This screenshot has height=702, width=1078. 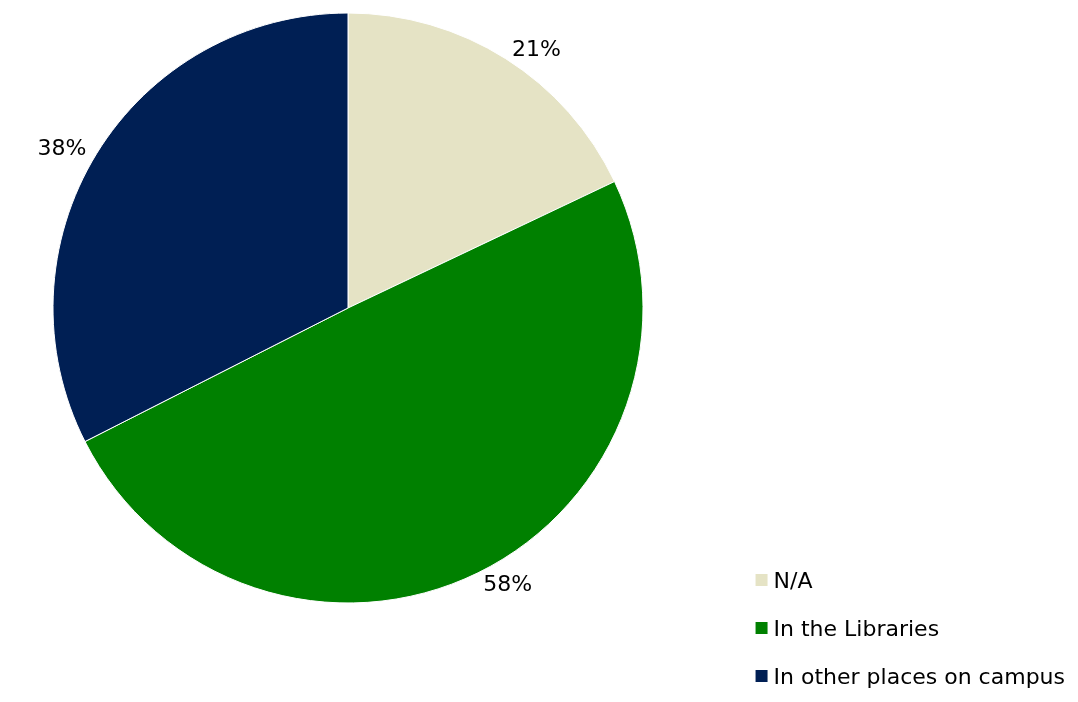 What do you see at coordinates (536, 49) in the screenshot?
I see `data-label: 21%` at bounding box center [536, 49].